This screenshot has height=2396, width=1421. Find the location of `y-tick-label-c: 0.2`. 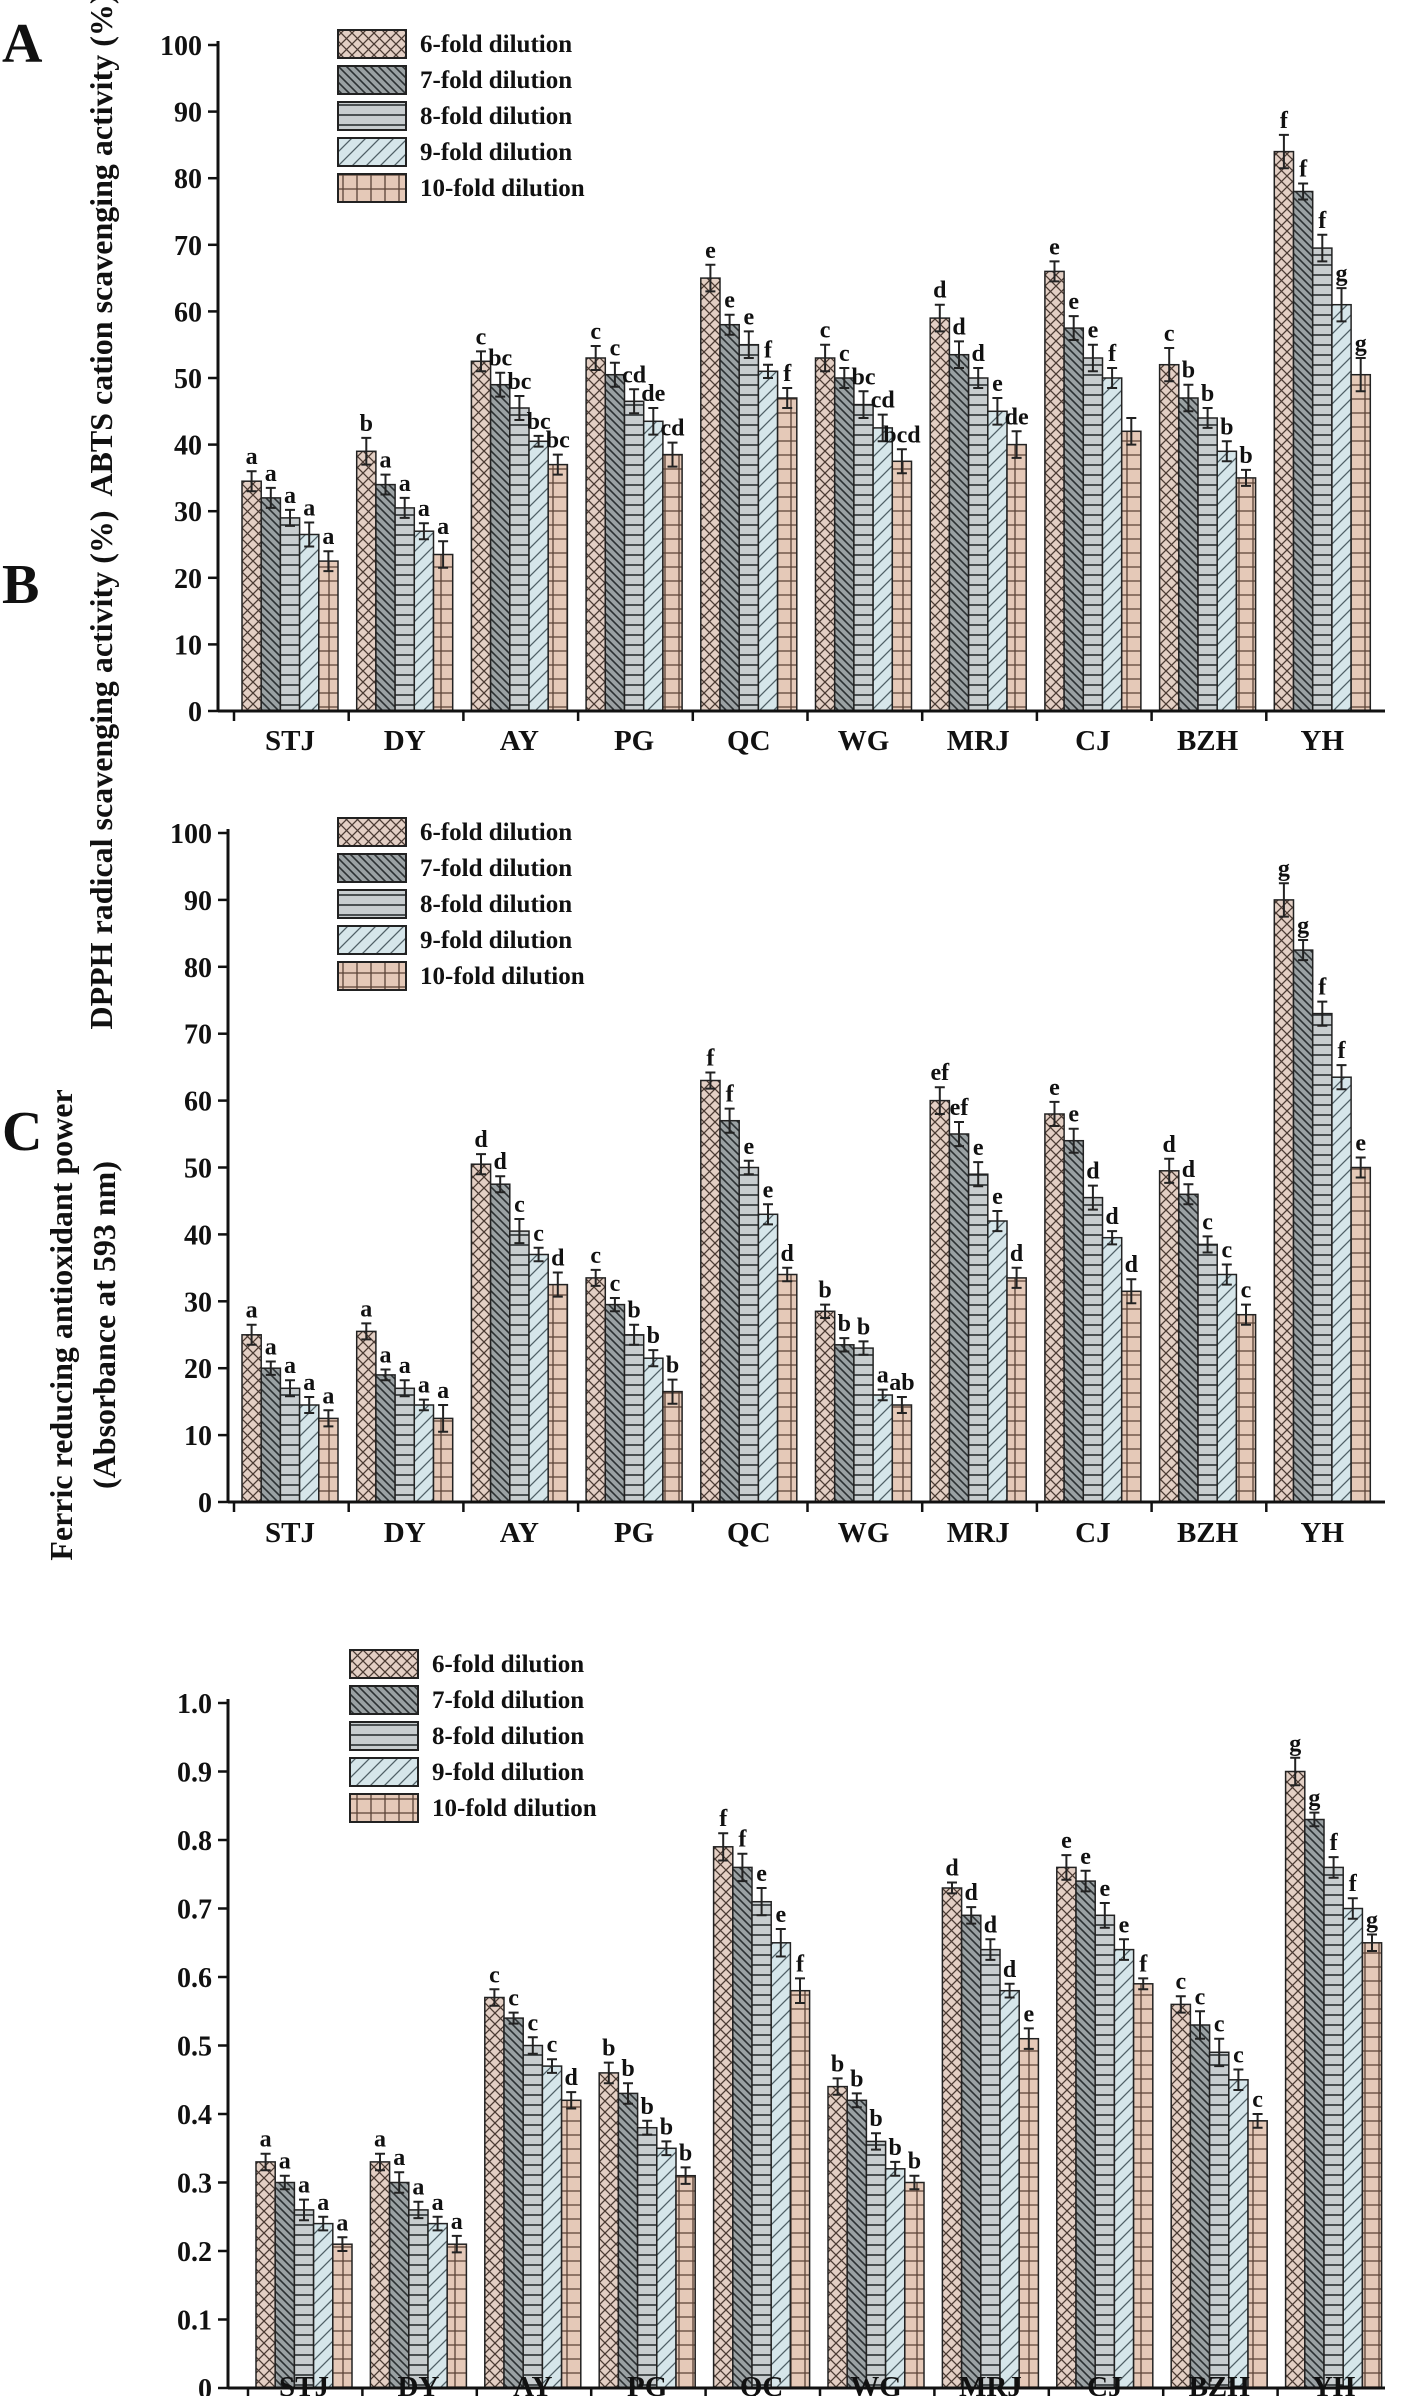

y-tick-label-c: 0.2 is located at coordinates (194, 2252).